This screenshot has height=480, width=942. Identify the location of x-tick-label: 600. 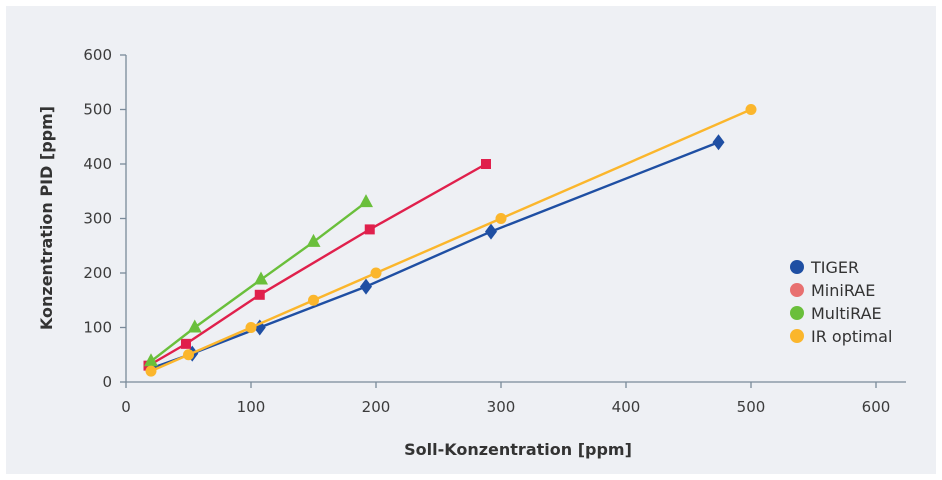
(876, 407).